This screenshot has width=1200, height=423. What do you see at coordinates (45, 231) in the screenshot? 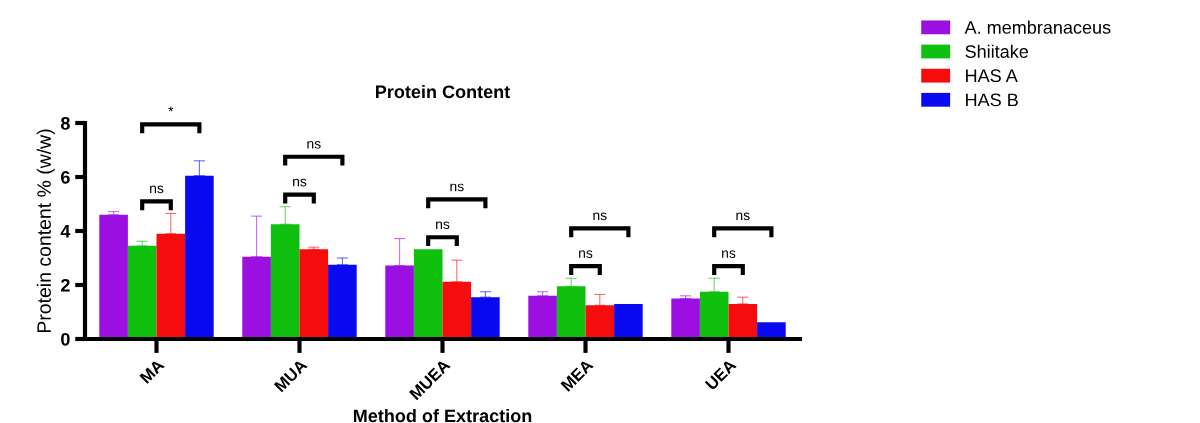
I see `y-axis-title: Protein content % (w/w)` at bounding box center [45, 231].